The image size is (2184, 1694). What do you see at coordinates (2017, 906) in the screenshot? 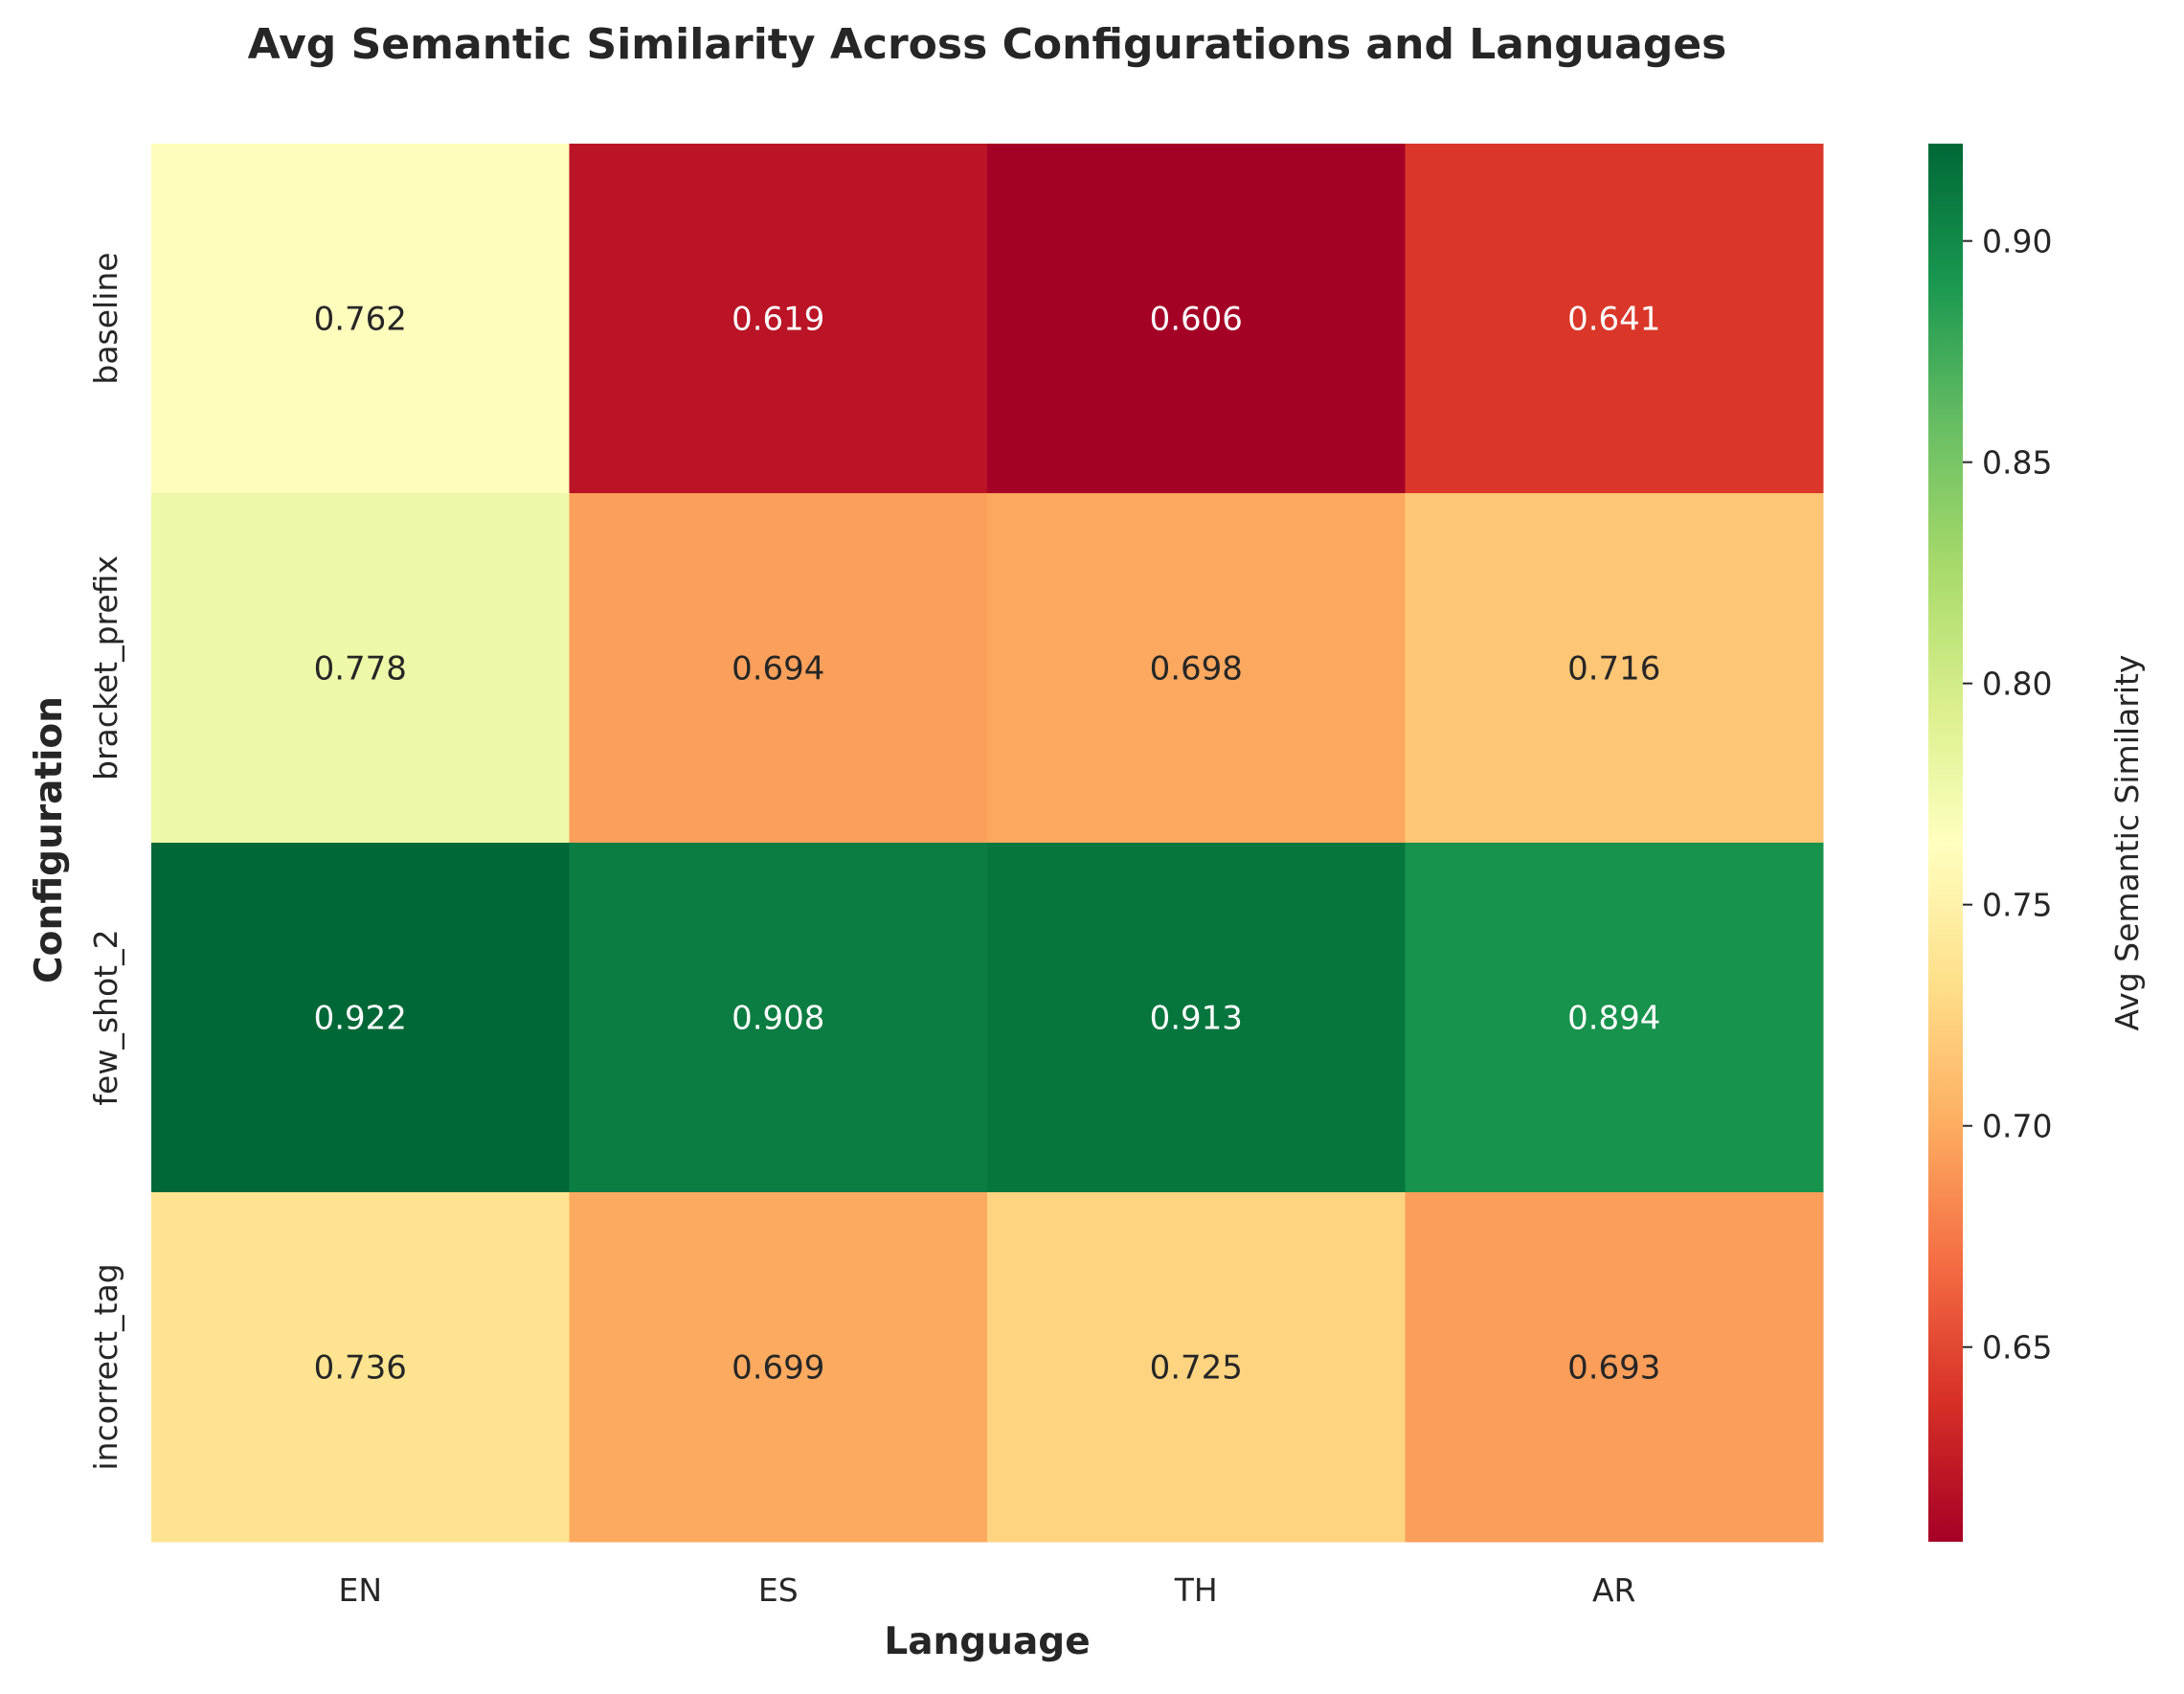
I see `colorbar-tick-label: 0.75` at bounding box center [2017, 906].